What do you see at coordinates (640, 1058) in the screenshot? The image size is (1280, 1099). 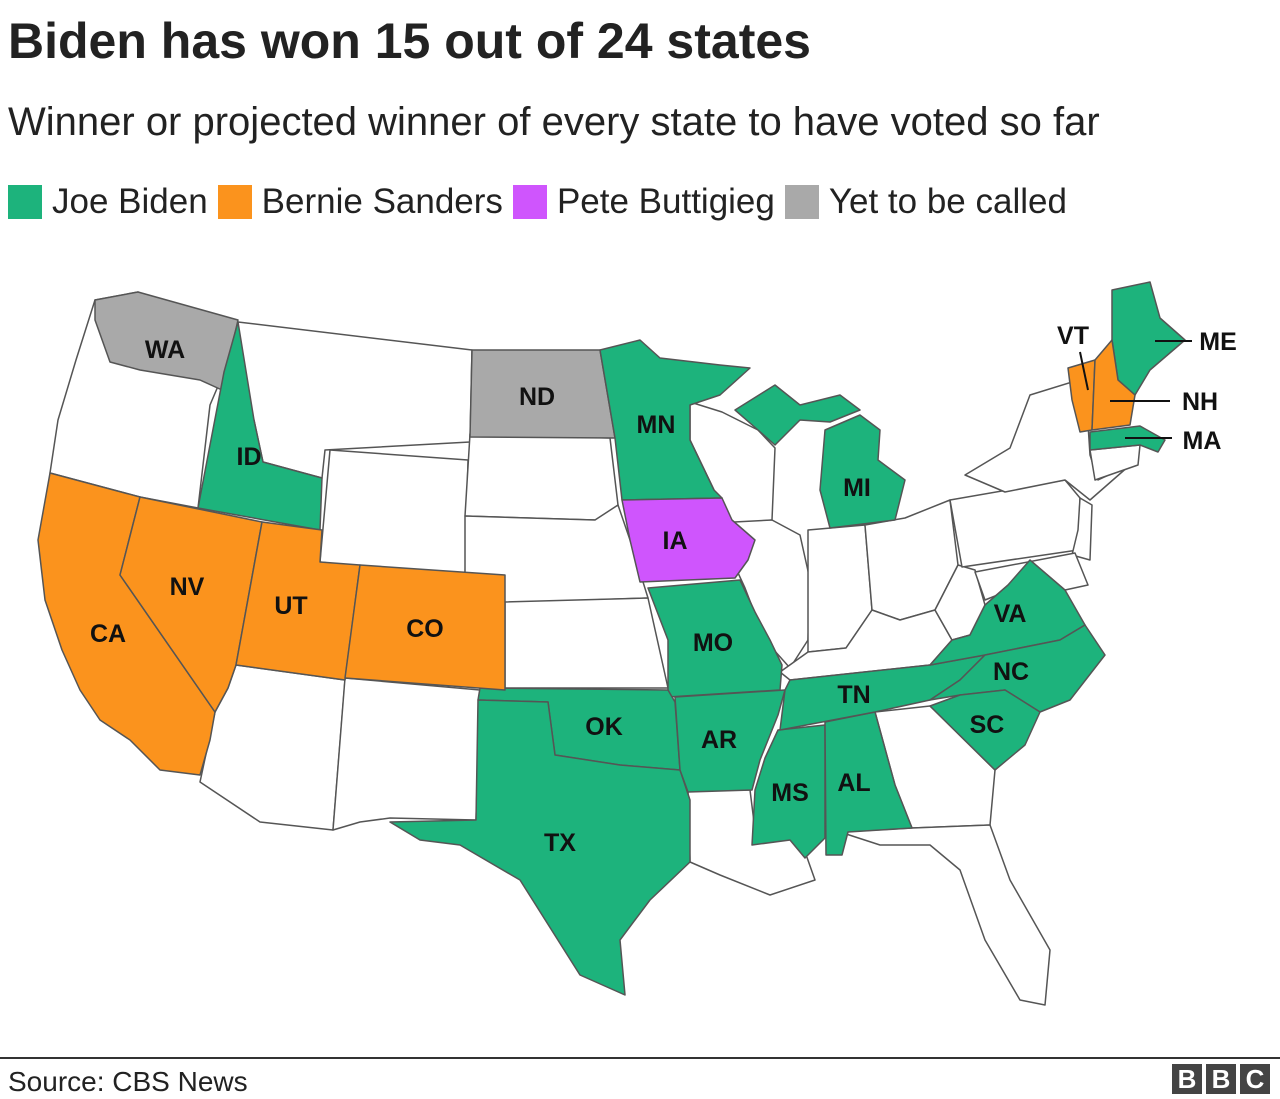 I see `footer-divider` at bounding box center [640, 1058].